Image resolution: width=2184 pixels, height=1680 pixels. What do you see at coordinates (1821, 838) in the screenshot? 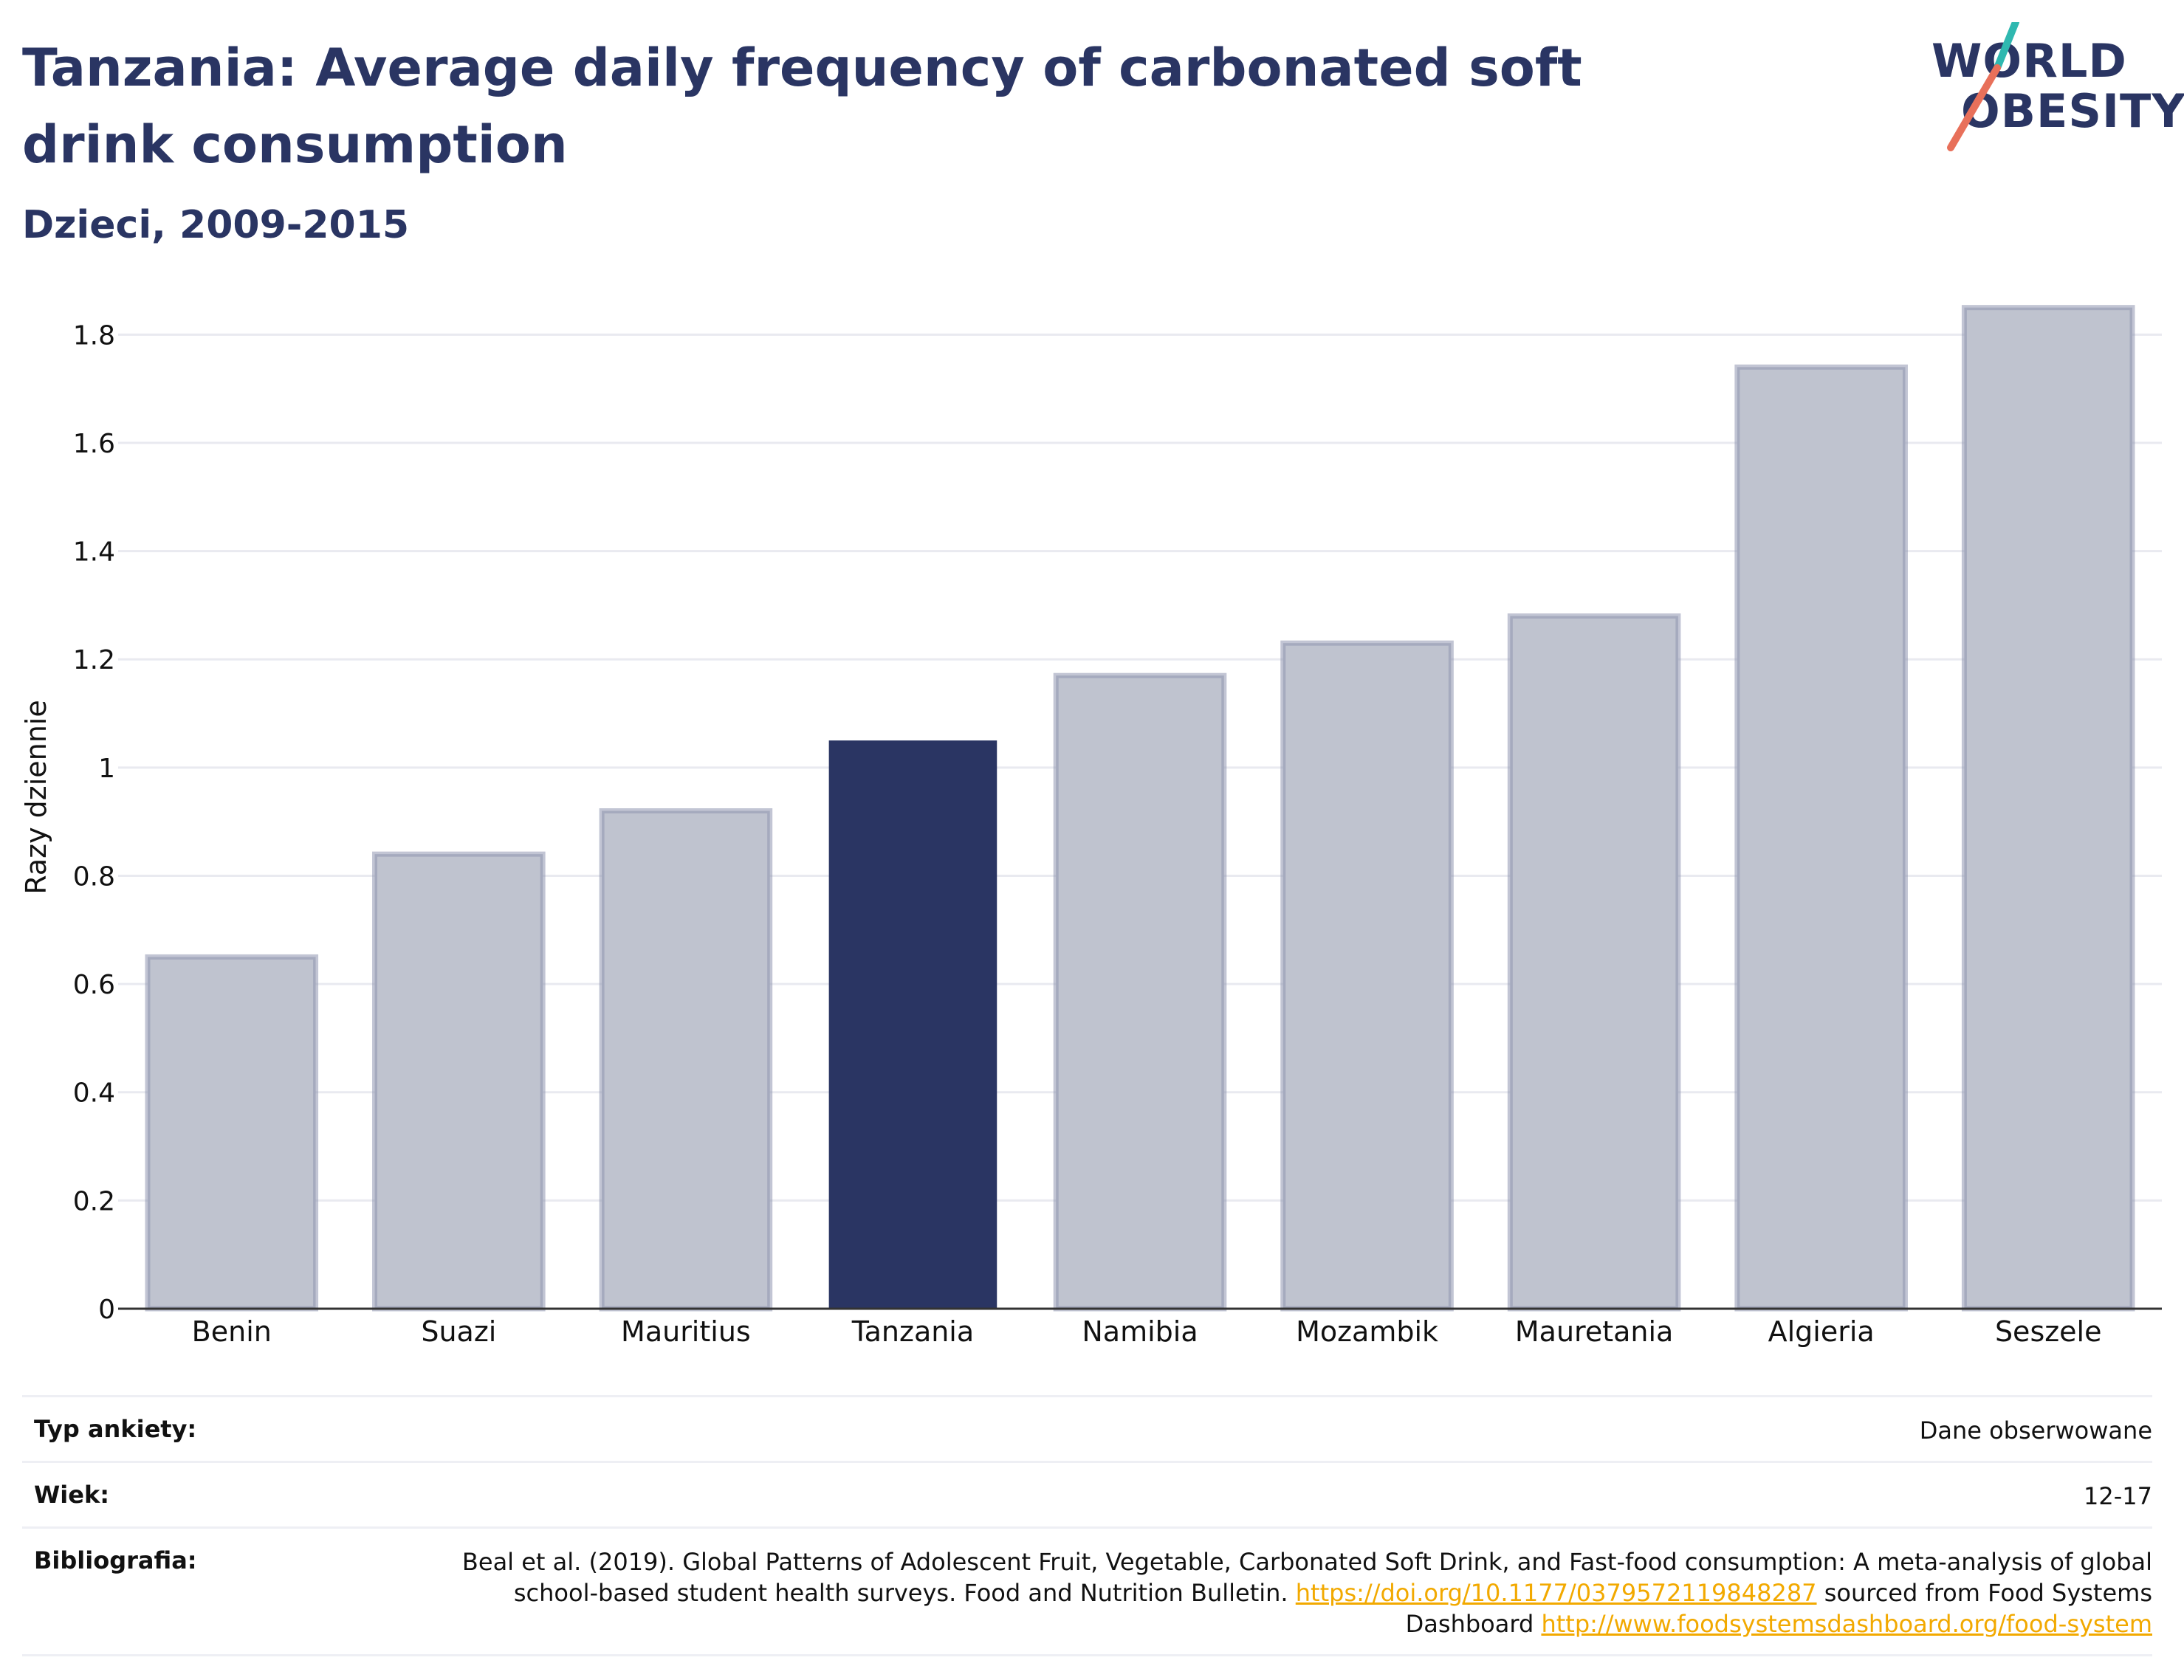
I see `bar-algieria` at bounding box center [1821, 838].